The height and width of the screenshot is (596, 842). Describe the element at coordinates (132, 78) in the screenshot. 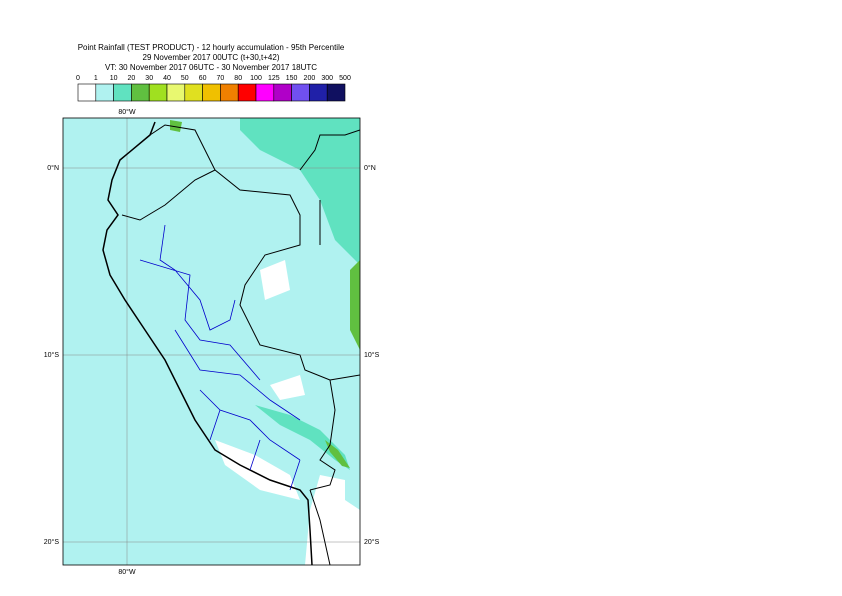

I see `colorbar-label: 20` at that location.